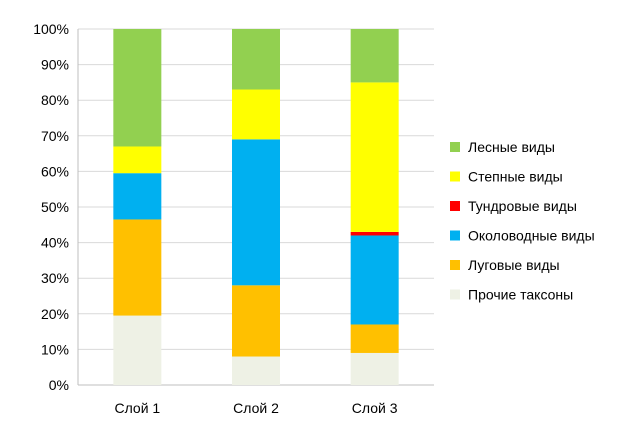  I want to click on legend-label: Тундровые виды, so click(522, 206).